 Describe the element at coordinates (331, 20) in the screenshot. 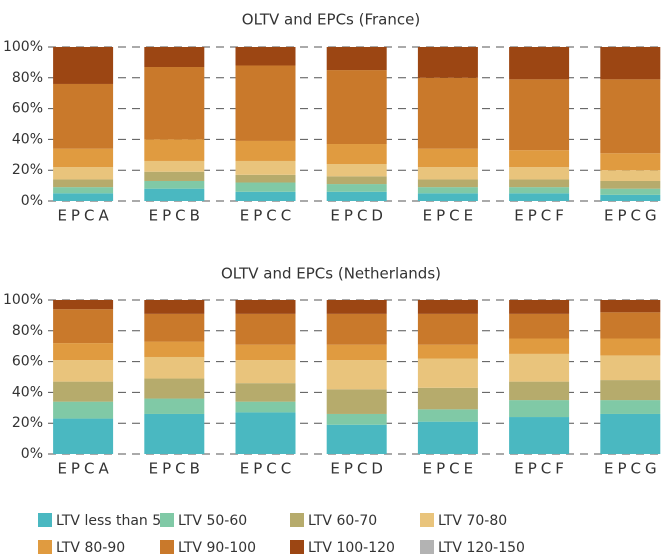

I see `chart-title: OLTV and EPCs (France)` at that location.